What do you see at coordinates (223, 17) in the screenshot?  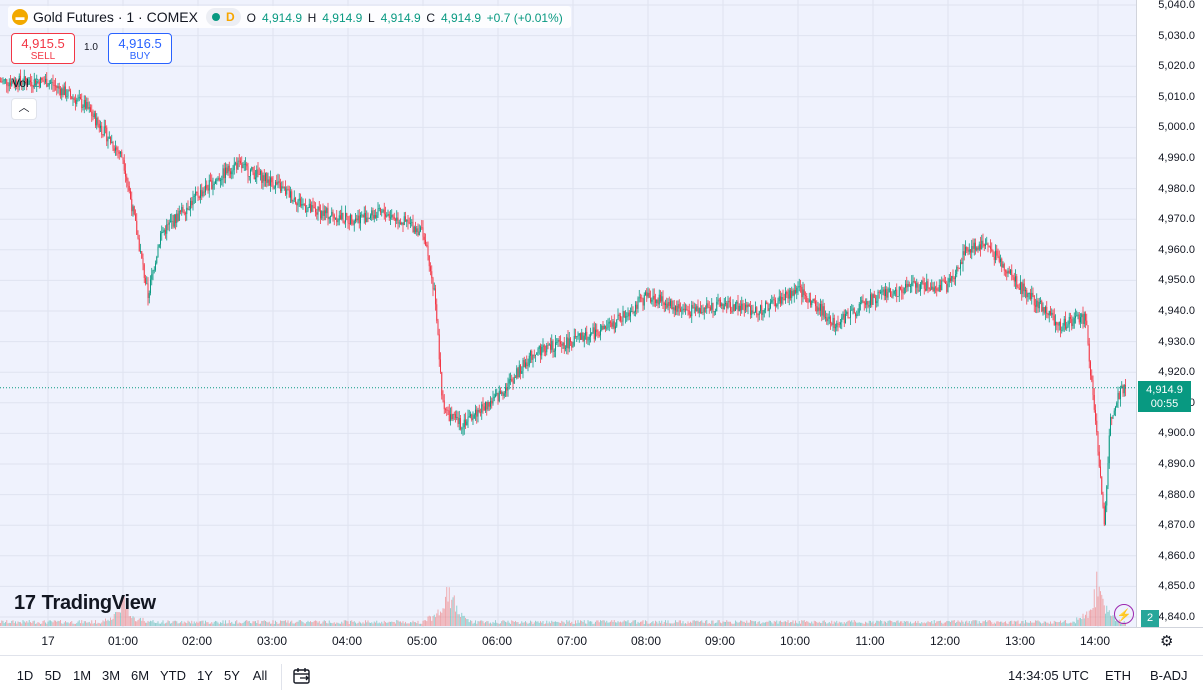 I see `market-status-pill: D` at bounding box center [223, 17].